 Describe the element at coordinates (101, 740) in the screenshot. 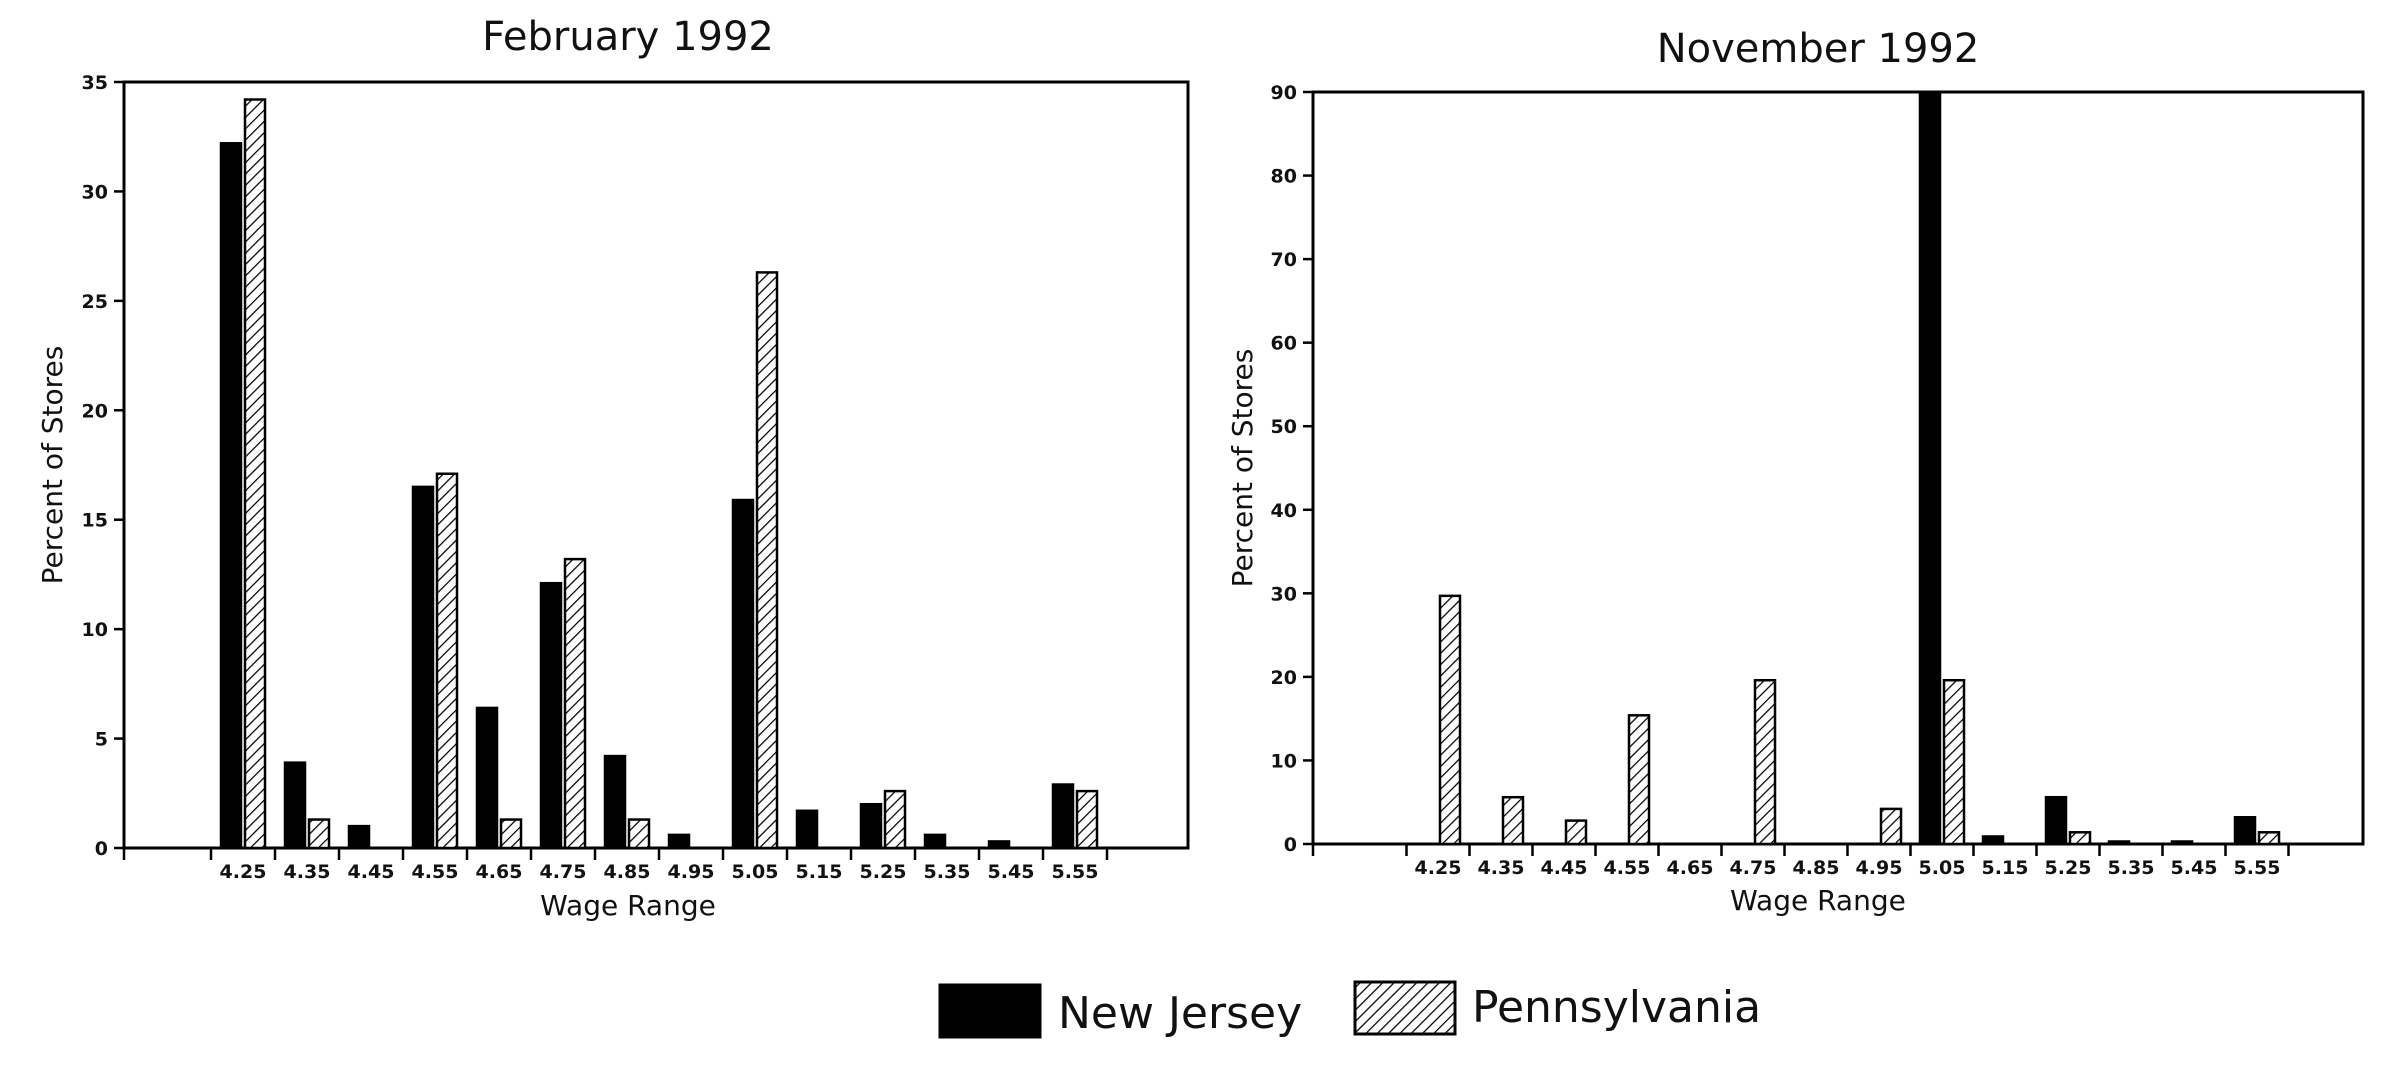

I see `y-tick-label: 5` at that location.